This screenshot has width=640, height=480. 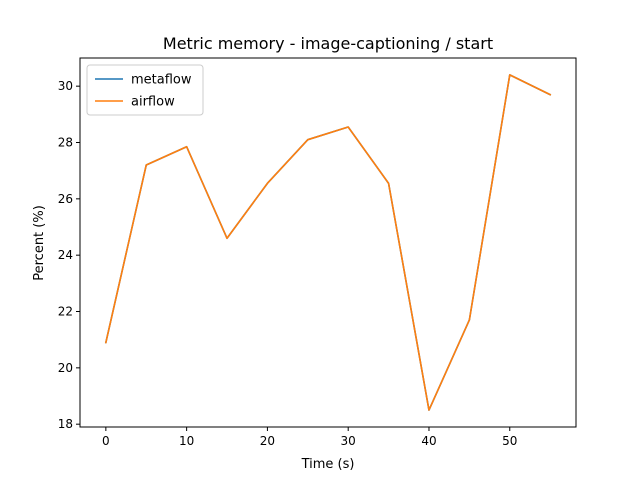 I want to click on legend: metaflow airflow, so click(x=145, y=90).